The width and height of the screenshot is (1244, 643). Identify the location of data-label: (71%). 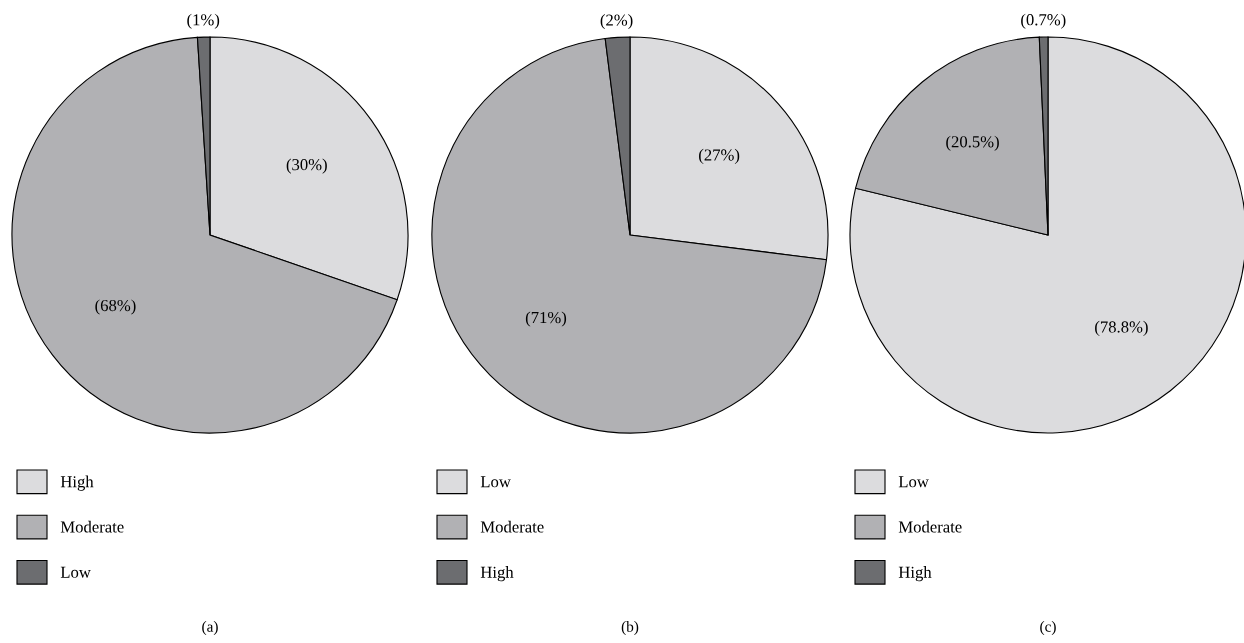
(546, 319).